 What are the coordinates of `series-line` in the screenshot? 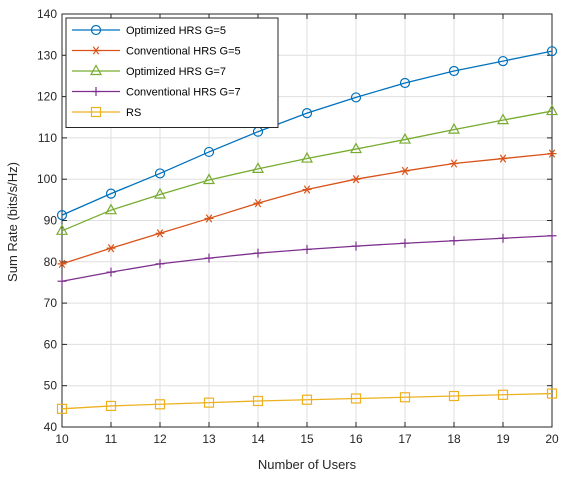 It's located at (307, 401).